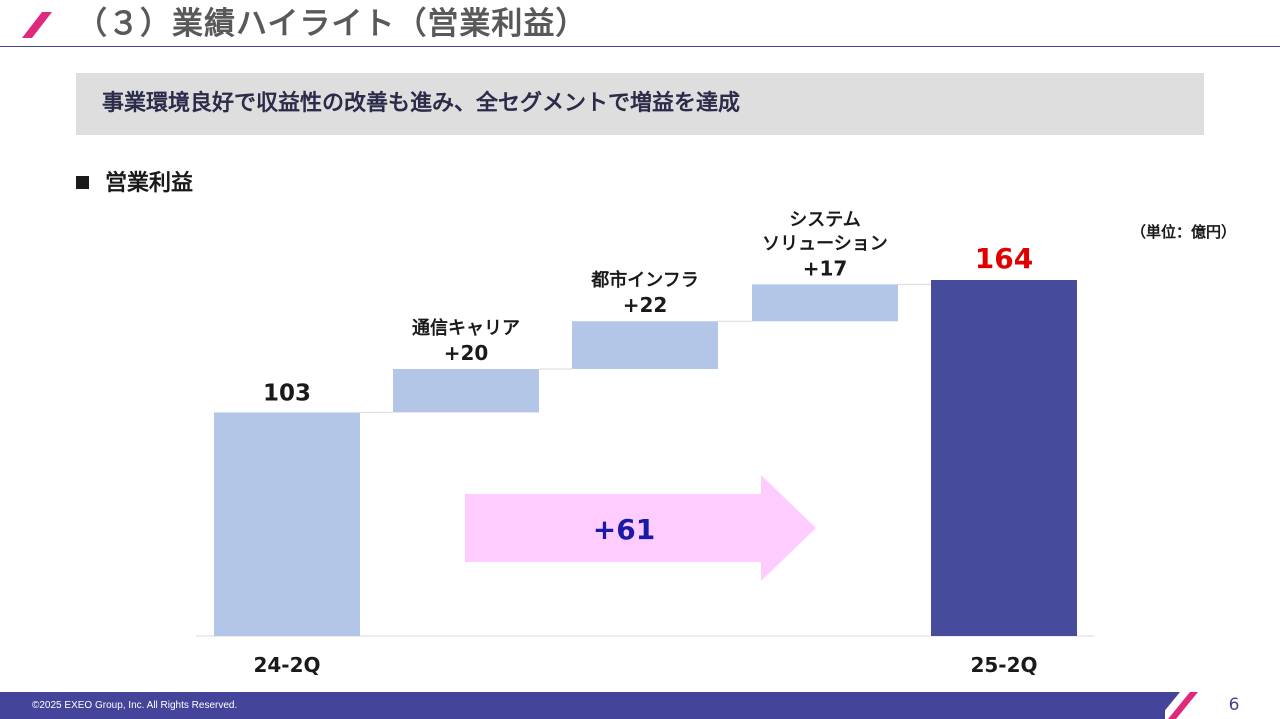 This screenshot has height=719, width=1280. Describe the element at coordinates (824, 219) in the screenshot. I see `segment-label: システム` at that location.